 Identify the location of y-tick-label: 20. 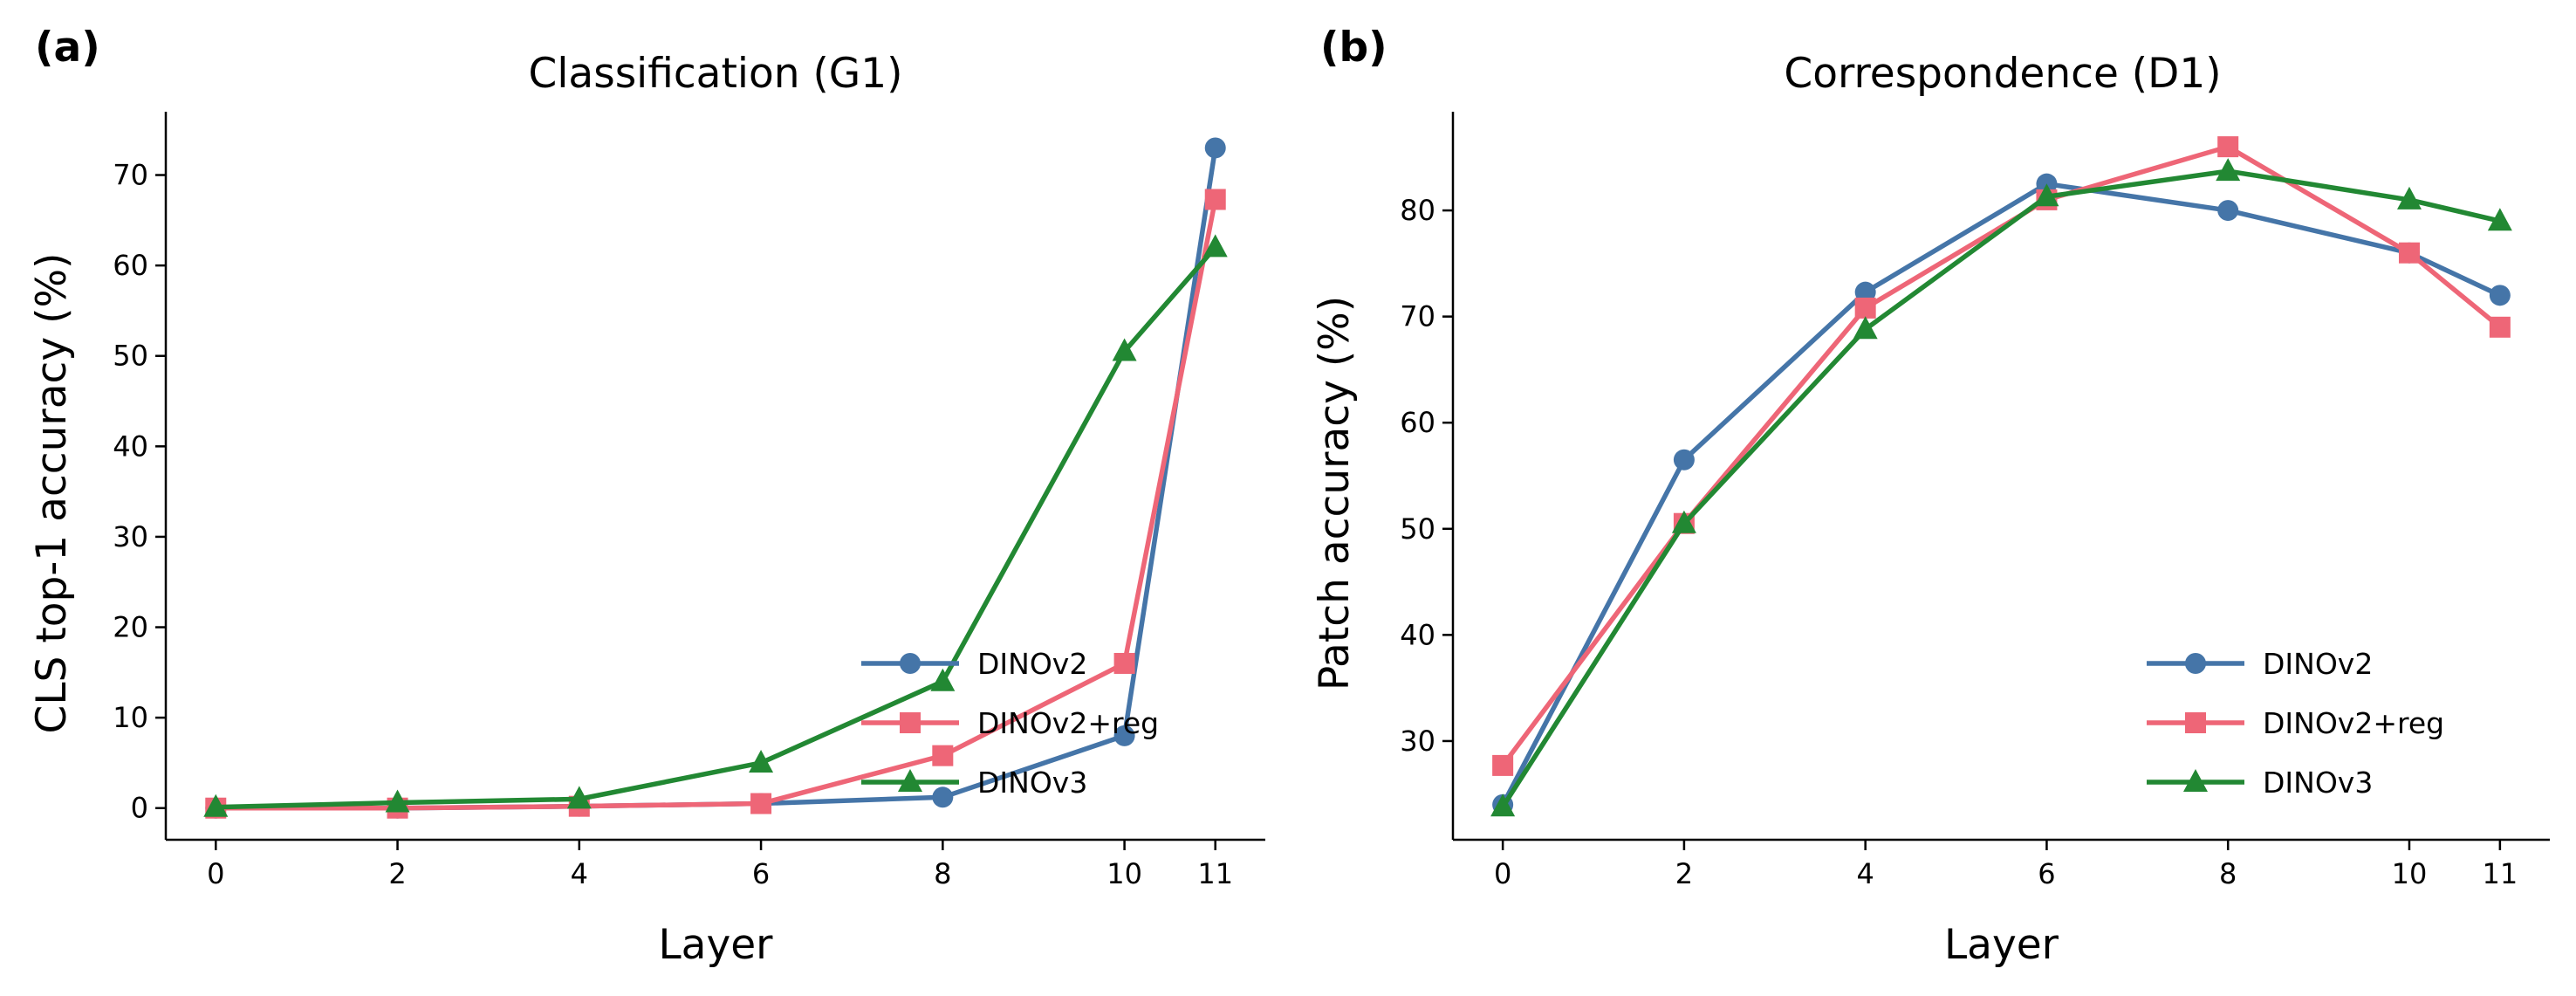
(131, 627).